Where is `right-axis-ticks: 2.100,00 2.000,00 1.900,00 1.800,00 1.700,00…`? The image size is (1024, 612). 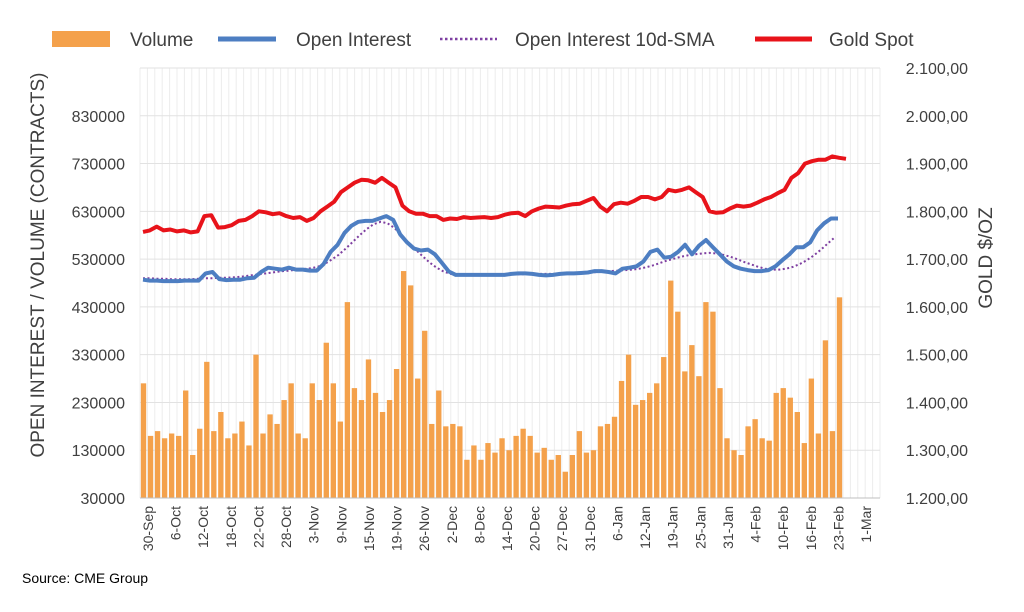 right-axis-ticks: 2.100,00 2.000,00 1.900,00 1.800,00 1.700,00… is located at coordinates (937, 284).